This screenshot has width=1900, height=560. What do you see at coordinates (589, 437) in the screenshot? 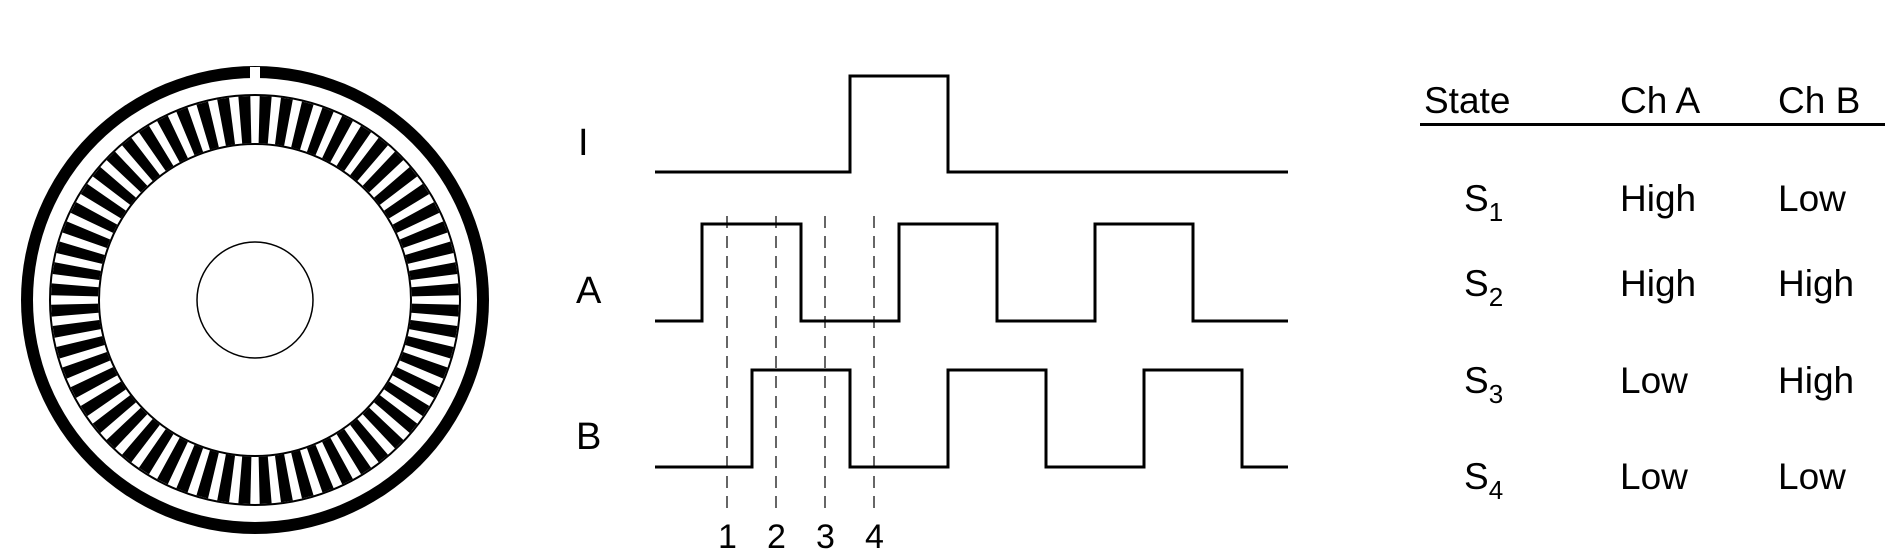
I see `signal-label-b: B` at bounding box center [589, 437].